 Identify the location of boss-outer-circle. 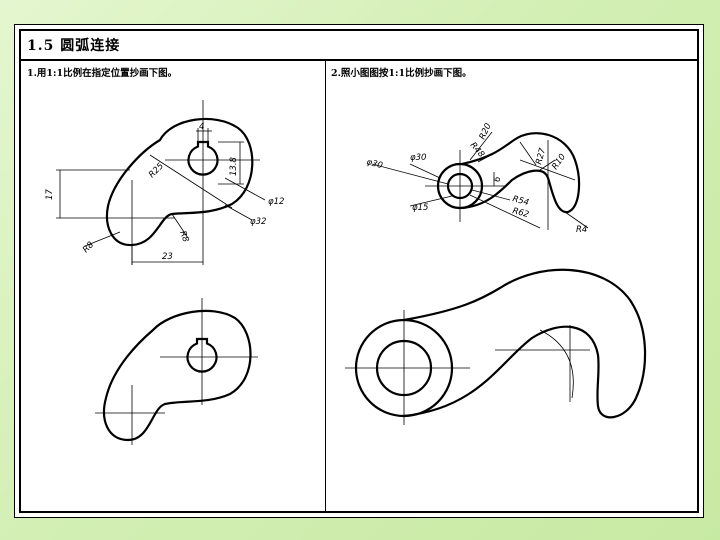
(460, 186).